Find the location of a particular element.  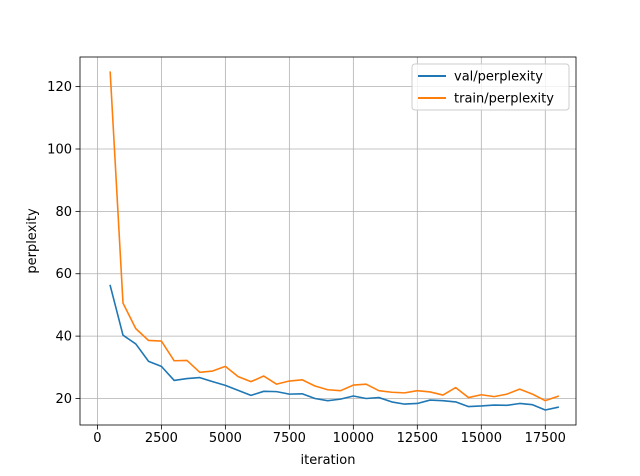

x-axis-label: iteration is located at coordinates (328, 460).